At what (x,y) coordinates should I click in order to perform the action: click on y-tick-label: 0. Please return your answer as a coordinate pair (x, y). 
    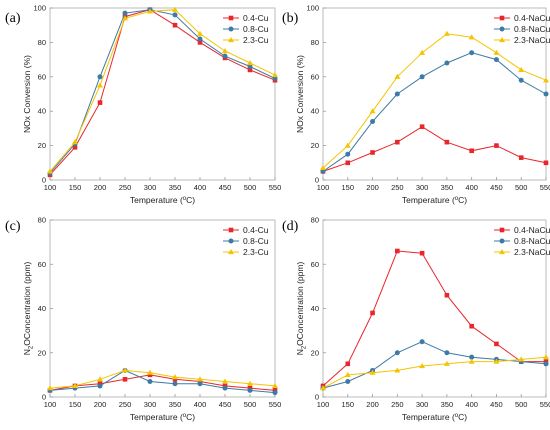
    Looking at the image, I should click on (317, 397).